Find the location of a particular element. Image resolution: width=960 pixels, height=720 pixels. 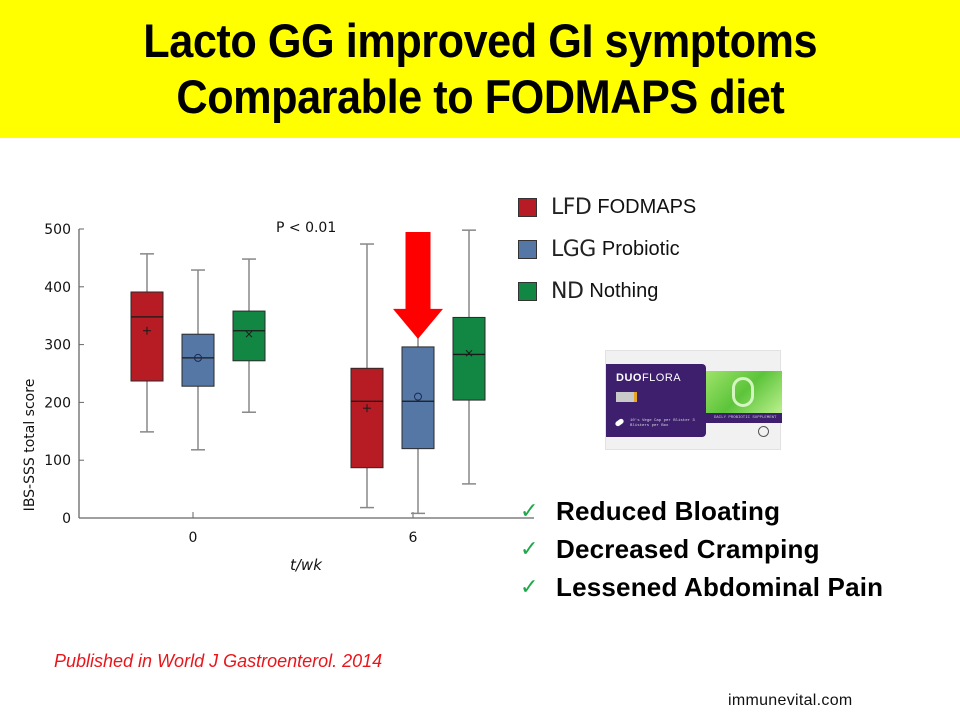

swirl-logo-icon is located at coordinates (743, 392).